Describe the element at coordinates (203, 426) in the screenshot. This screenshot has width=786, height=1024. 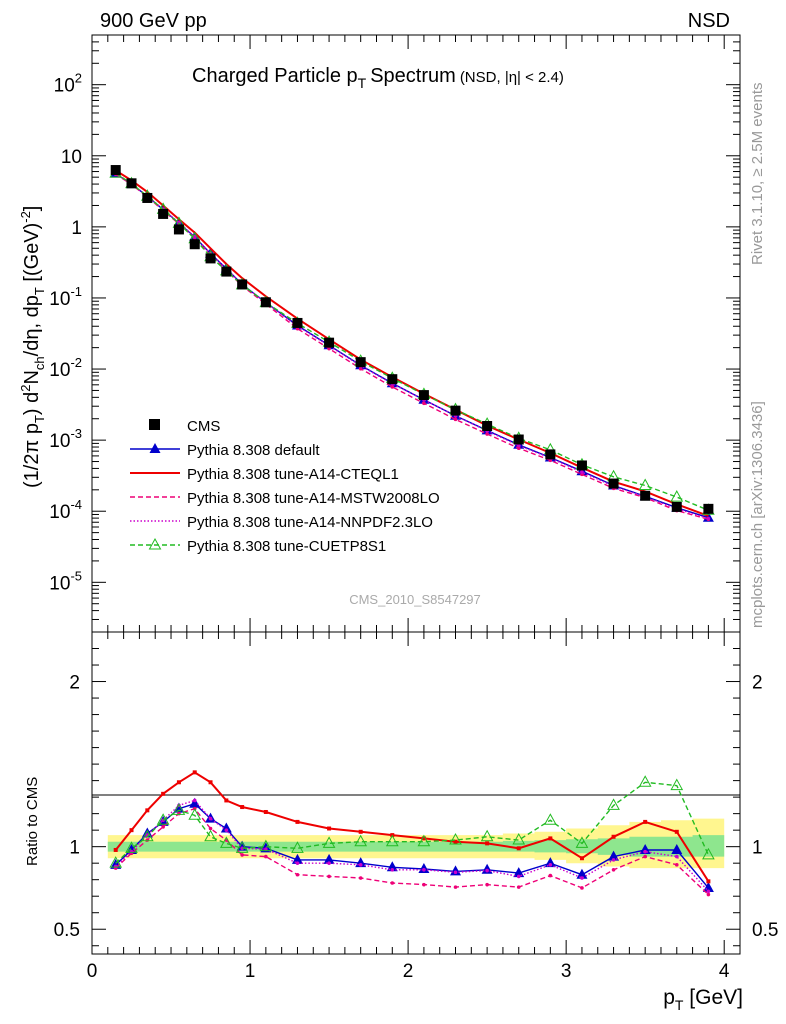
I see `legend-label: CMS` at that location.